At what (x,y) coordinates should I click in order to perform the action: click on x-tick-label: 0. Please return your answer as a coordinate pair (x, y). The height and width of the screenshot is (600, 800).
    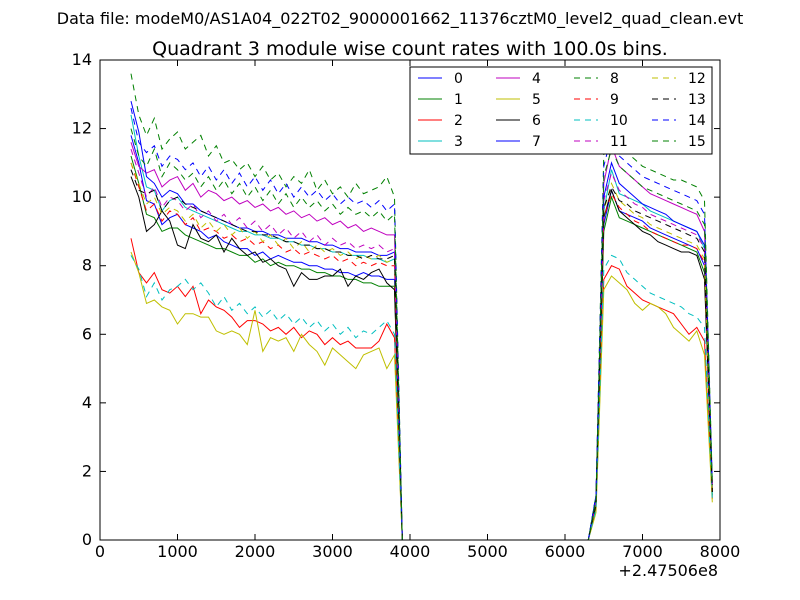
    Looking at the image, I should click on (100, 551).